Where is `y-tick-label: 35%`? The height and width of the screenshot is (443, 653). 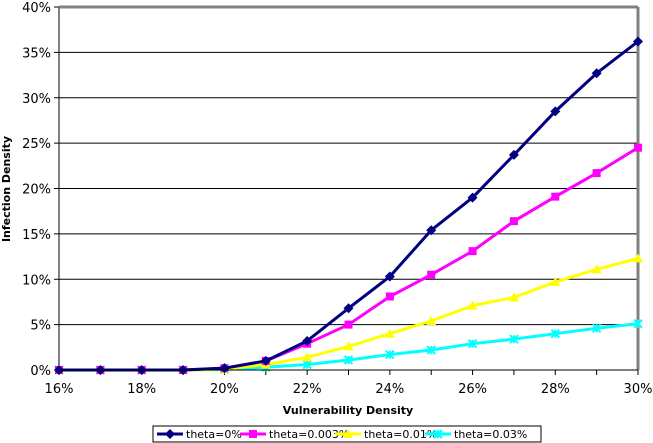 y-tick-label: 35% is located at coordinates (36, 53).